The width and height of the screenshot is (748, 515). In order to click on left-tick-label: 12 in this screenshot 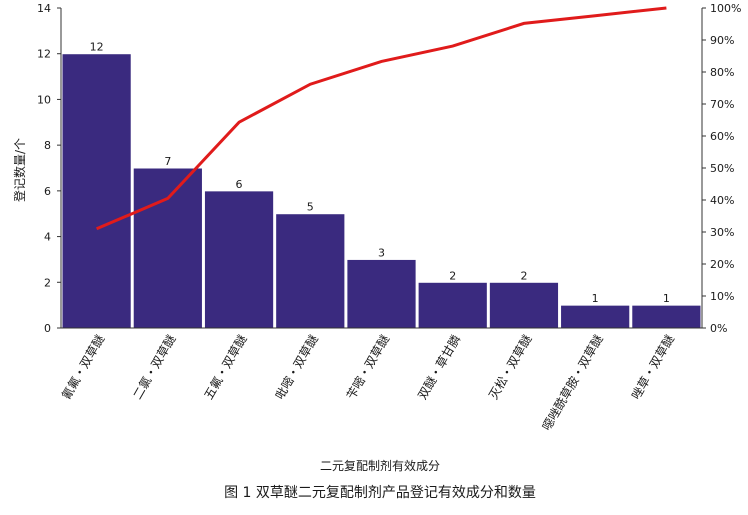, I will do `click(44, 54)`.